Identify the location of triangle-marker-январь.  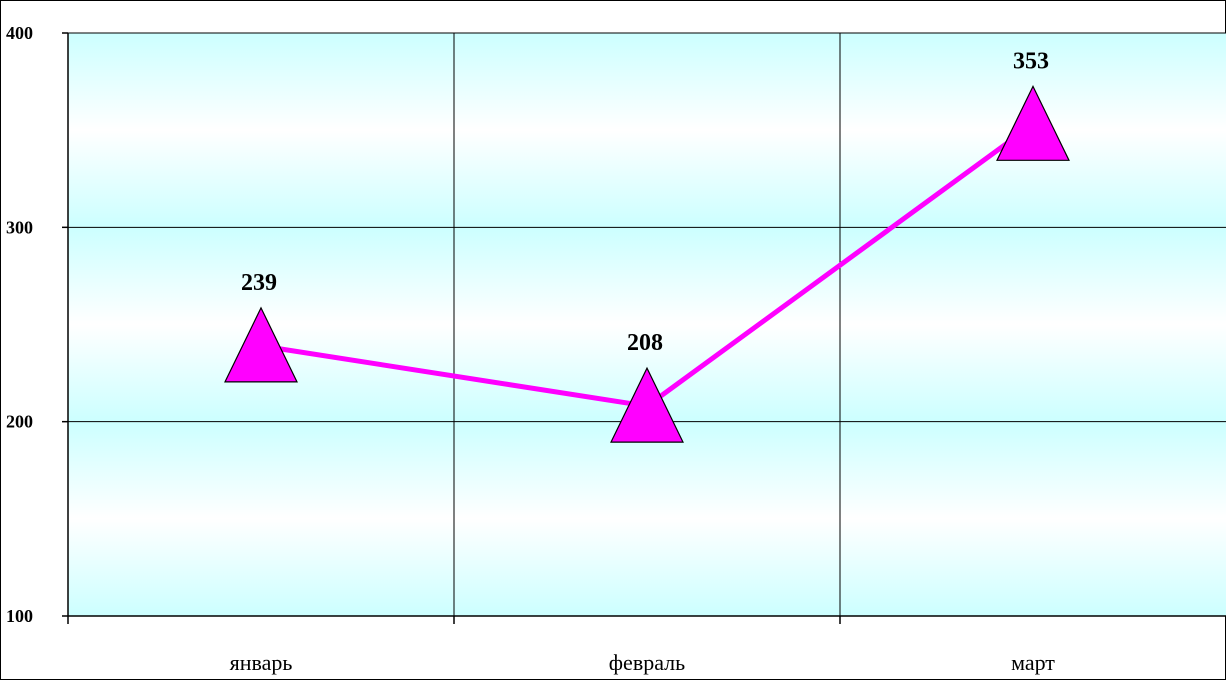
(261, 344).